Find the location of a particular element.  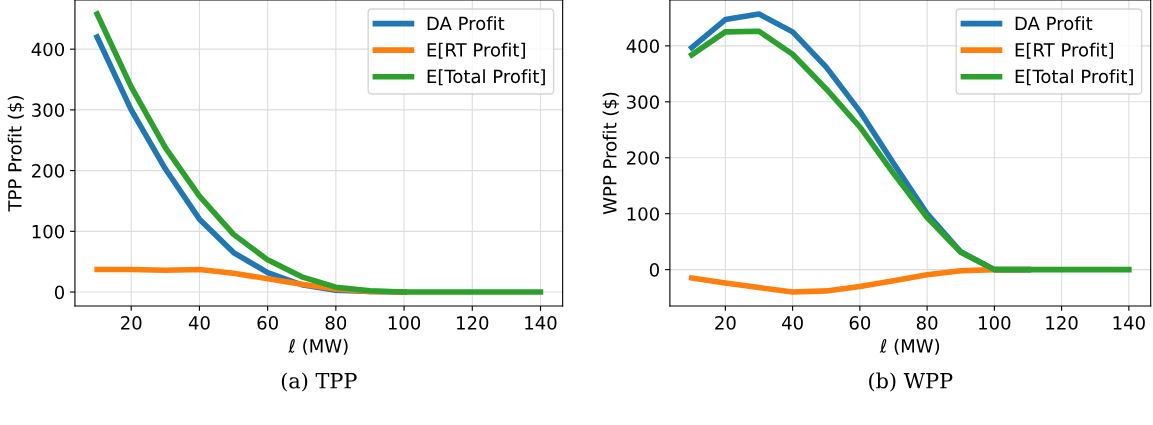

y-axis-title: WPP Profit ($) is located at coordinates (611, 153).